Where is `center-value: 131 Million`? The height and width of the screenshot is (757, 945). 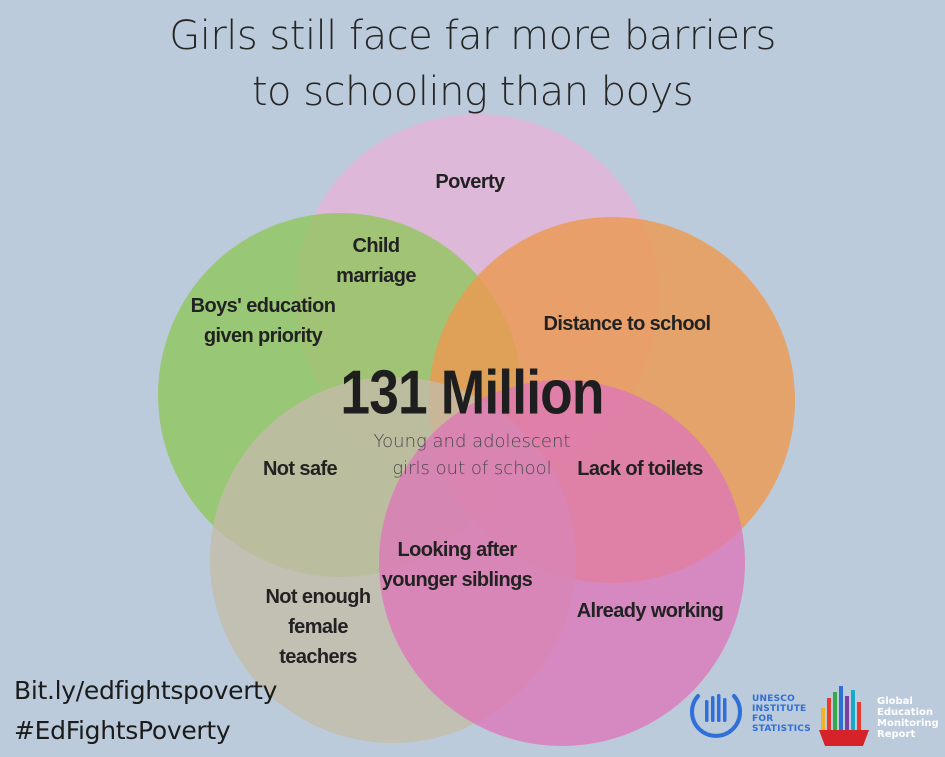
center-value: 131 Million is located at coordinates (472, 393).